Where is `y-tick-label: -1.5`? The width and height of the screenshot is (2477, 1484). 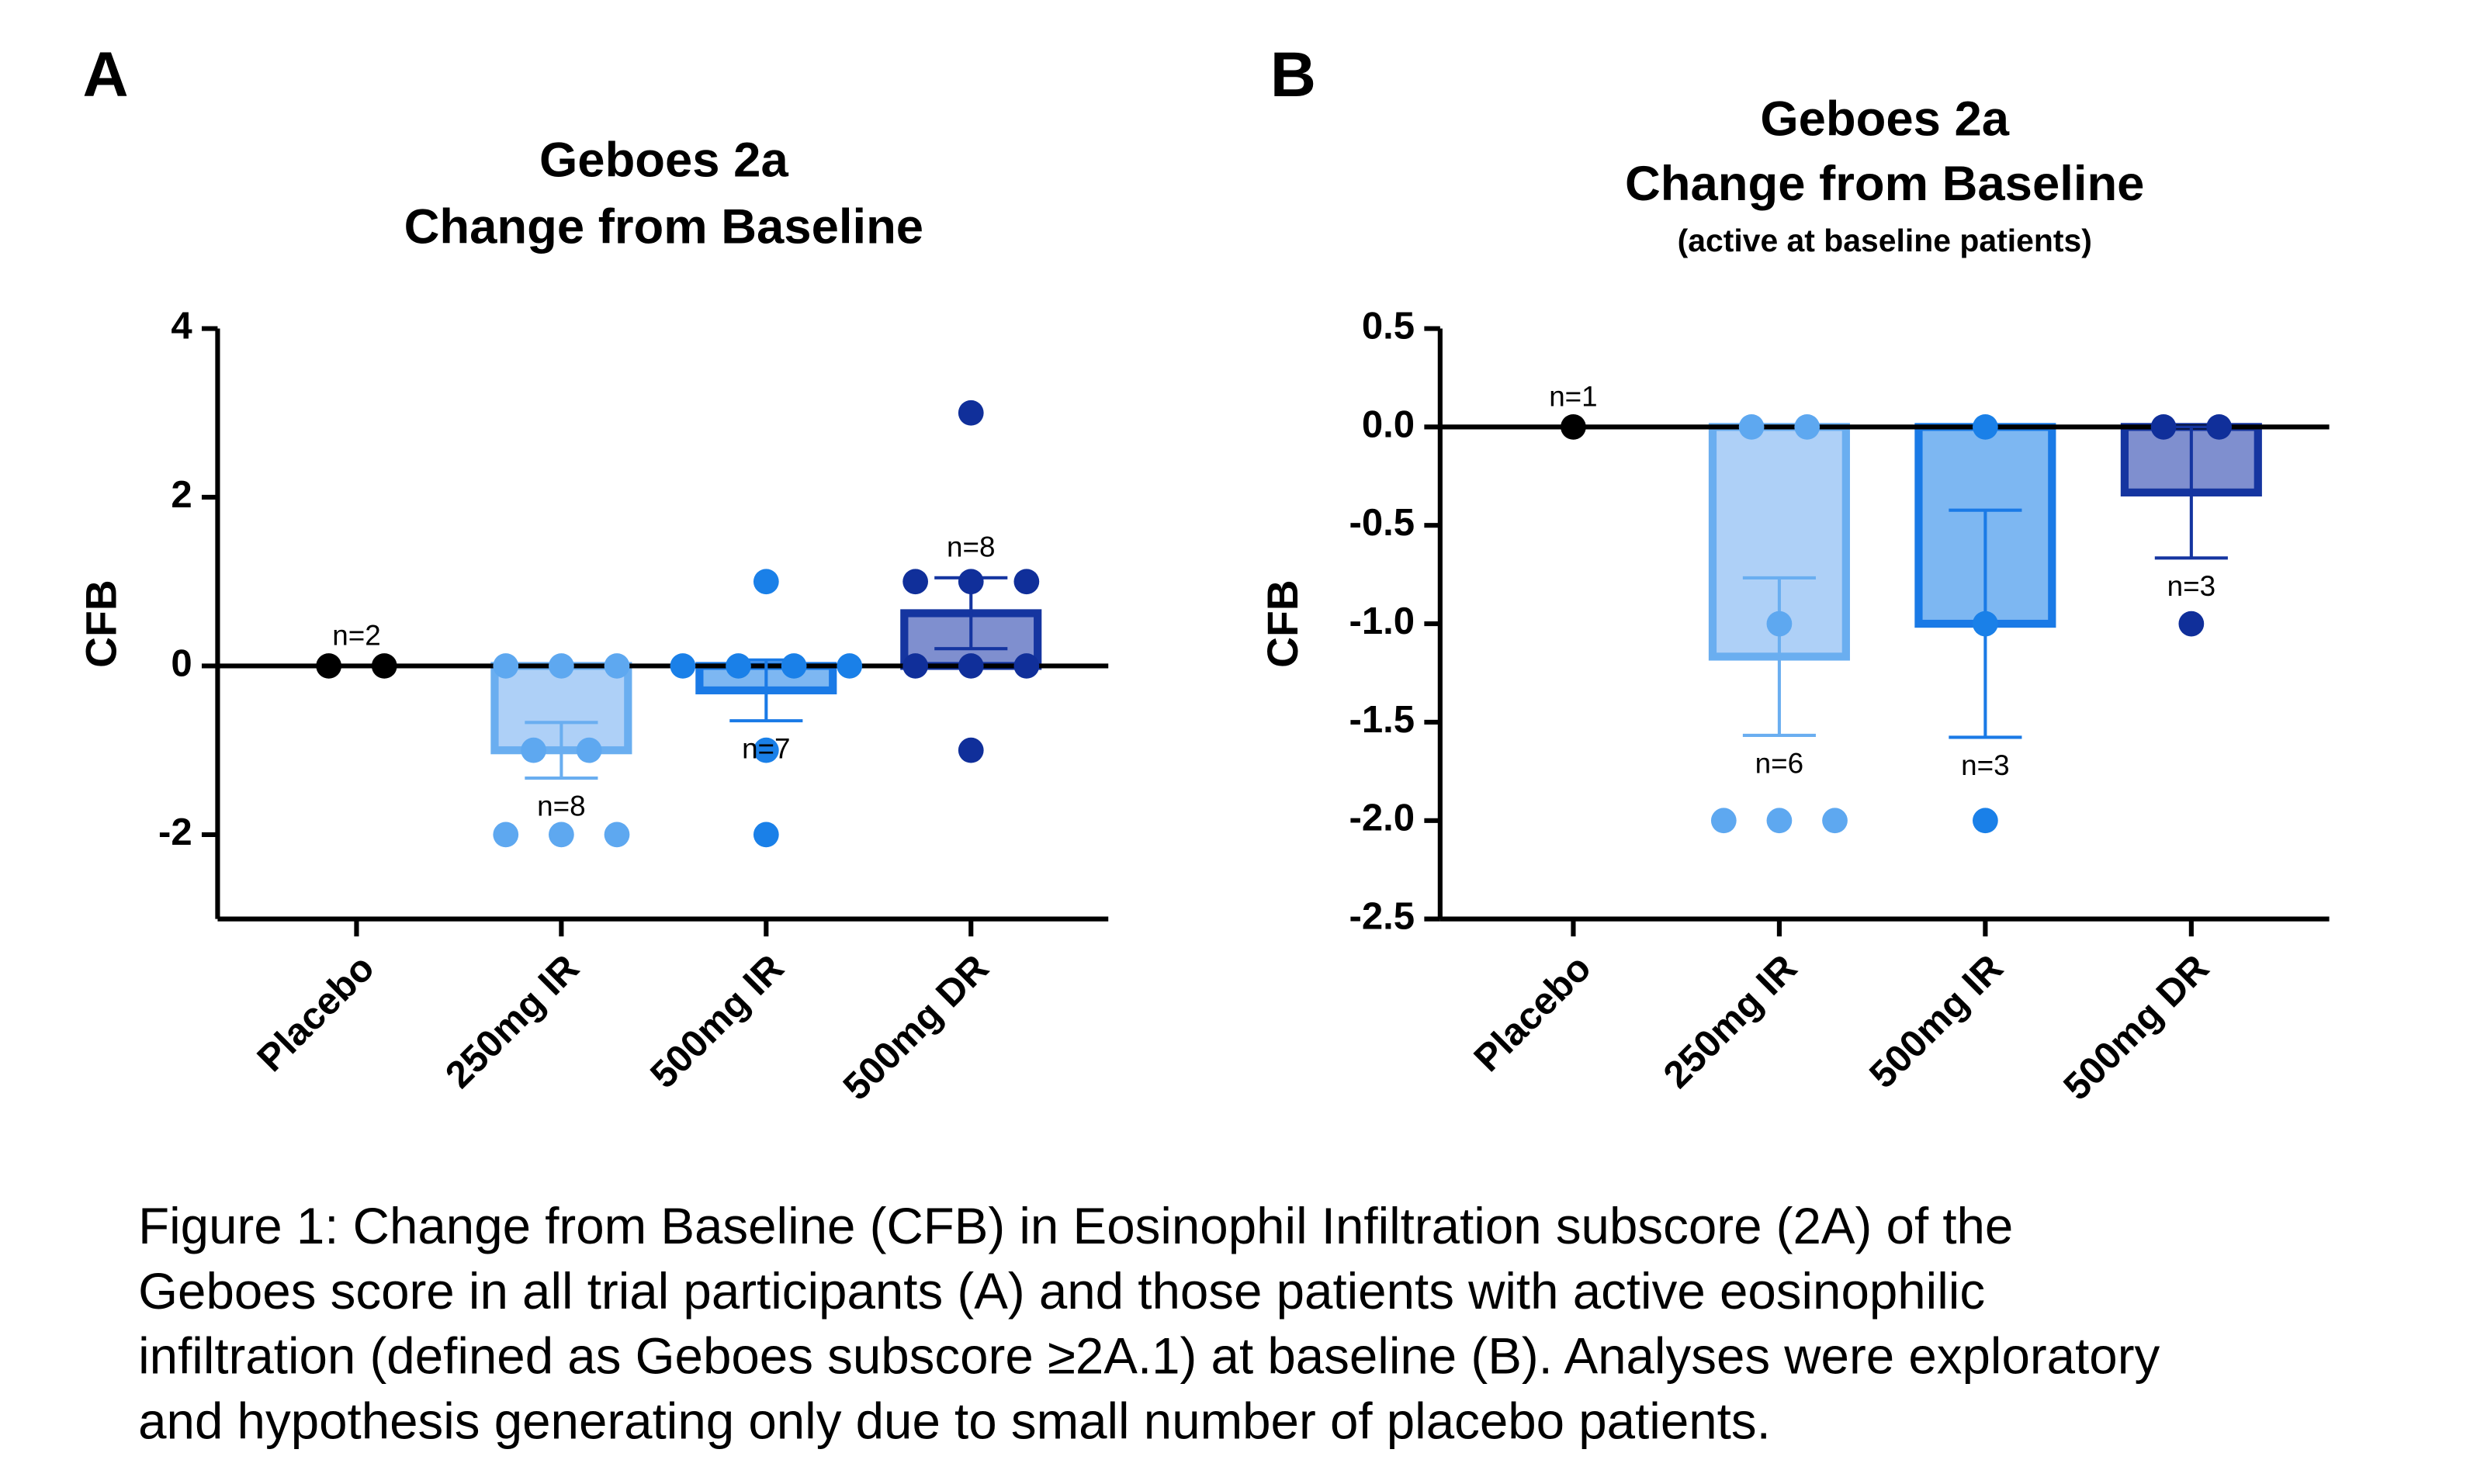 y-tick-label: -1.5 is located at coordinates (1382, 720).